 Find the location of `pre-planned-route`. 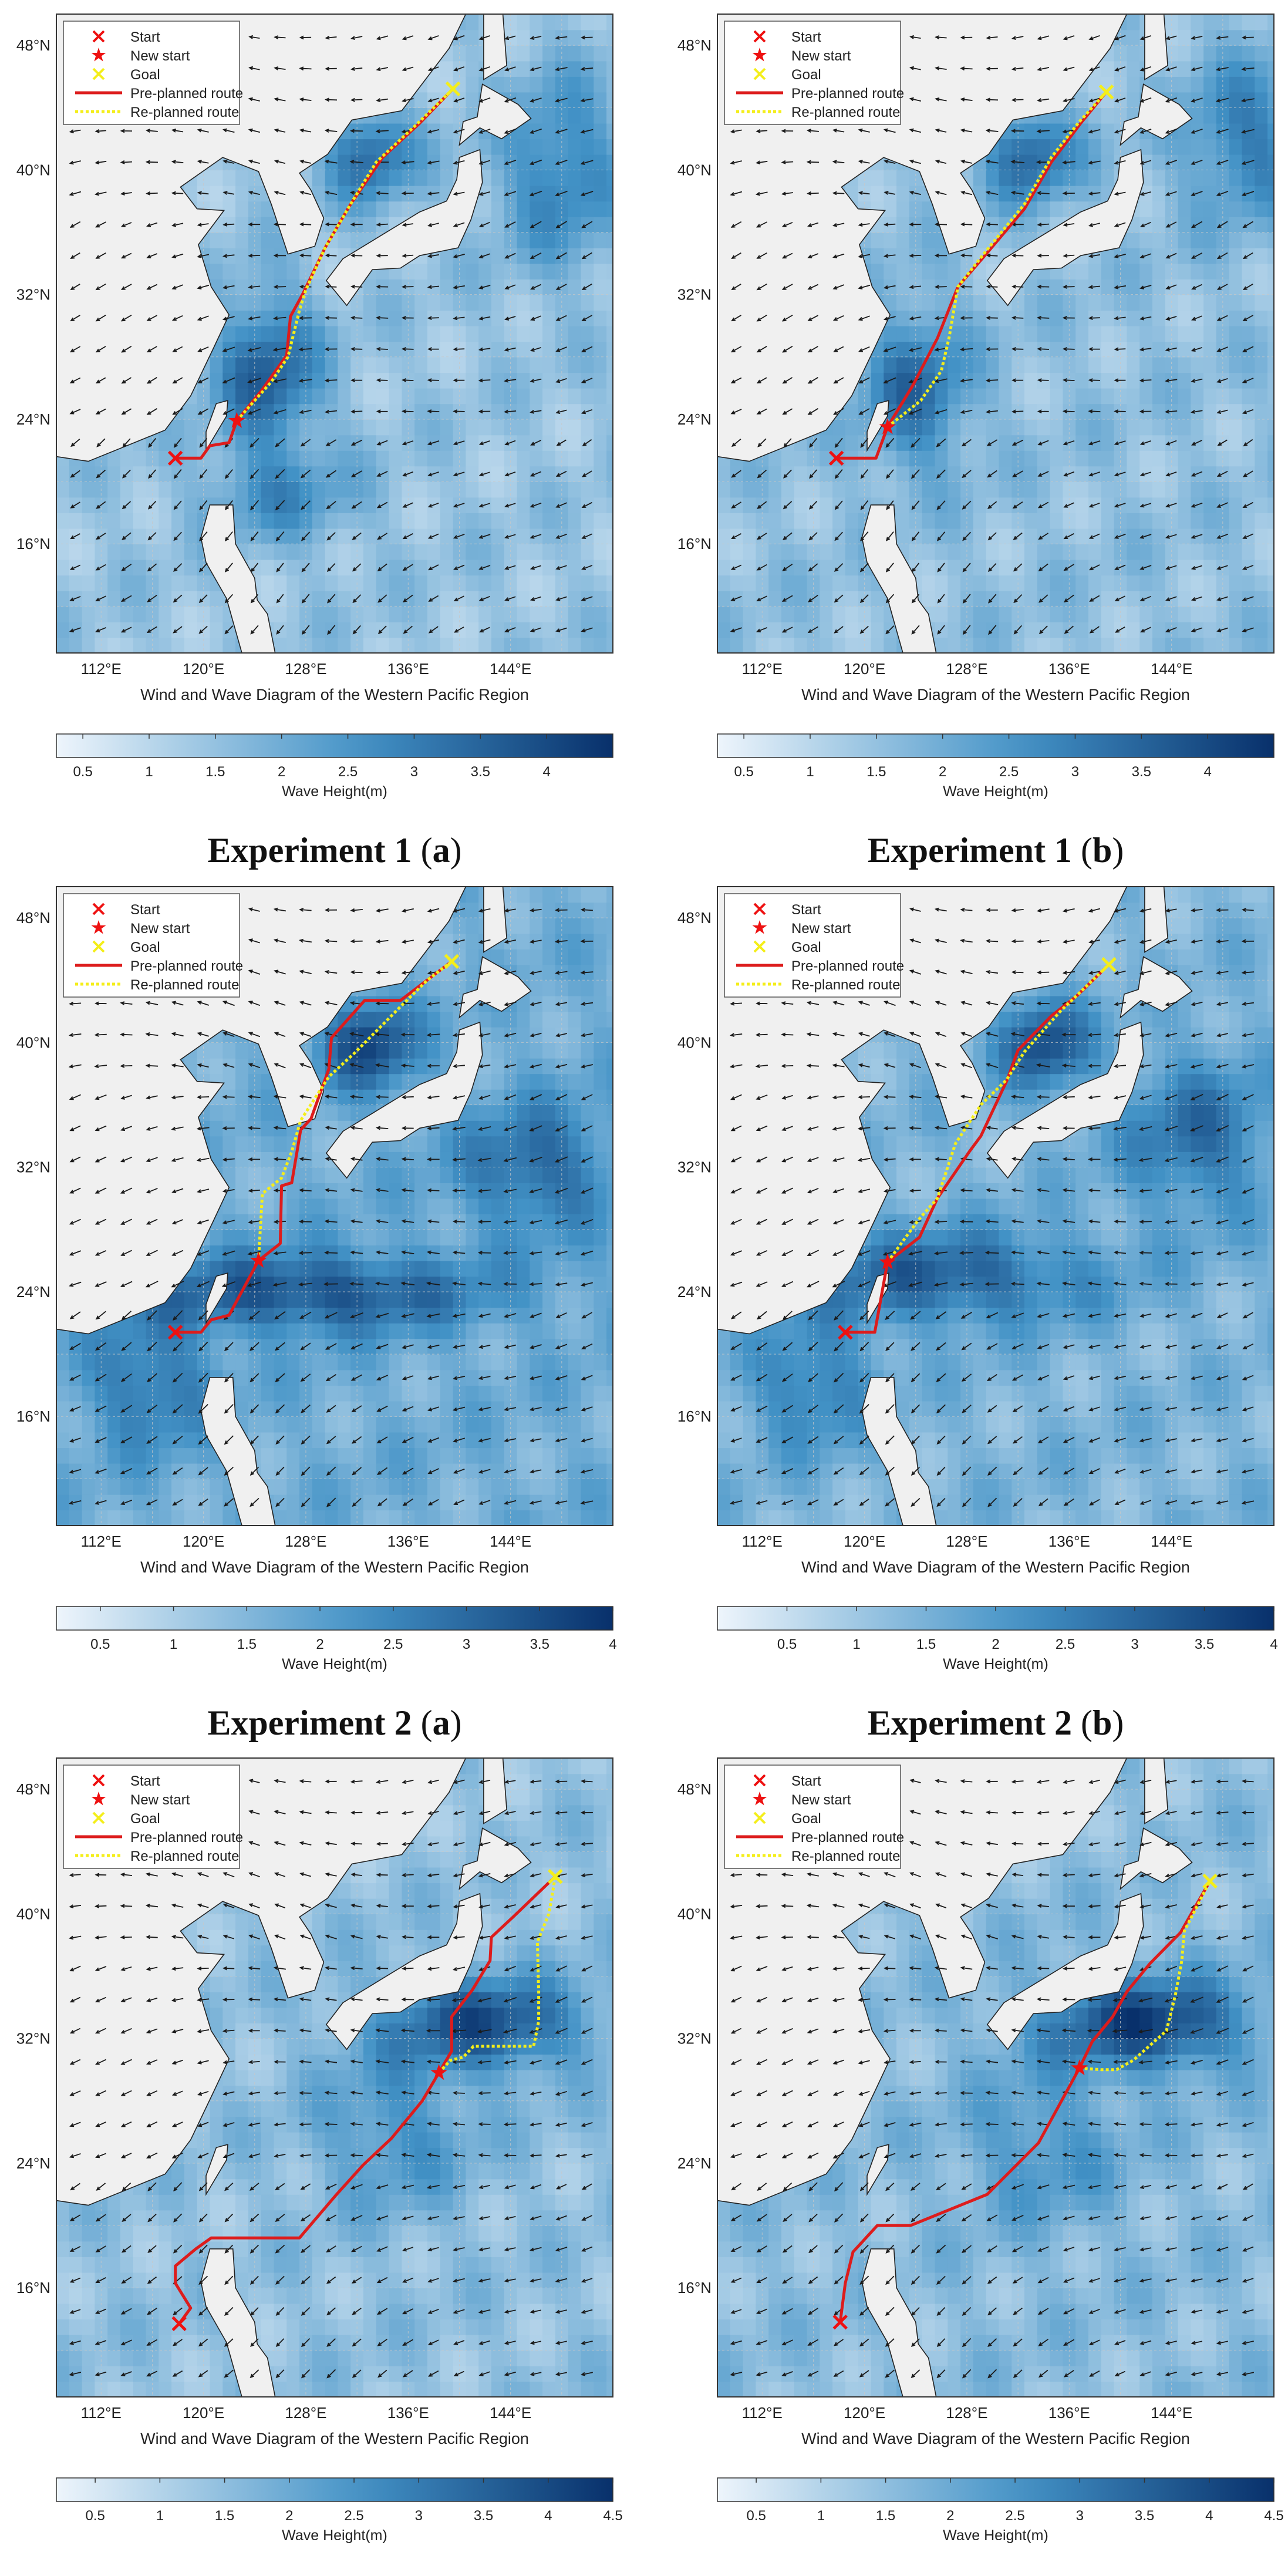

pre-planned-route is located at coordinates (314, 273).